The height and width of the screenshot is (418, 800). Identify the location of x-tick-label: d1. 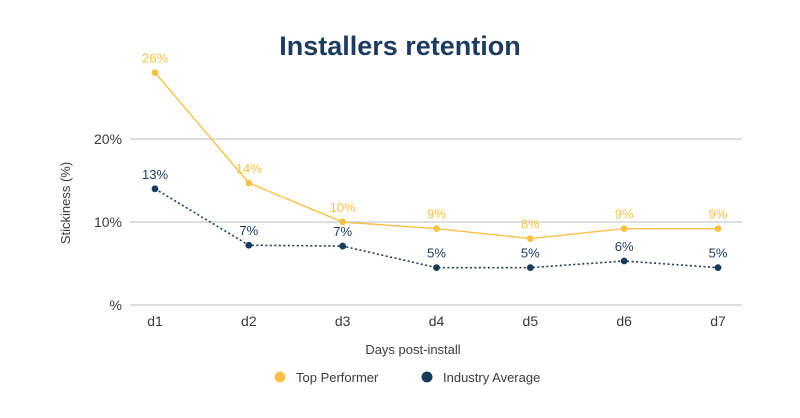
(155, 321).